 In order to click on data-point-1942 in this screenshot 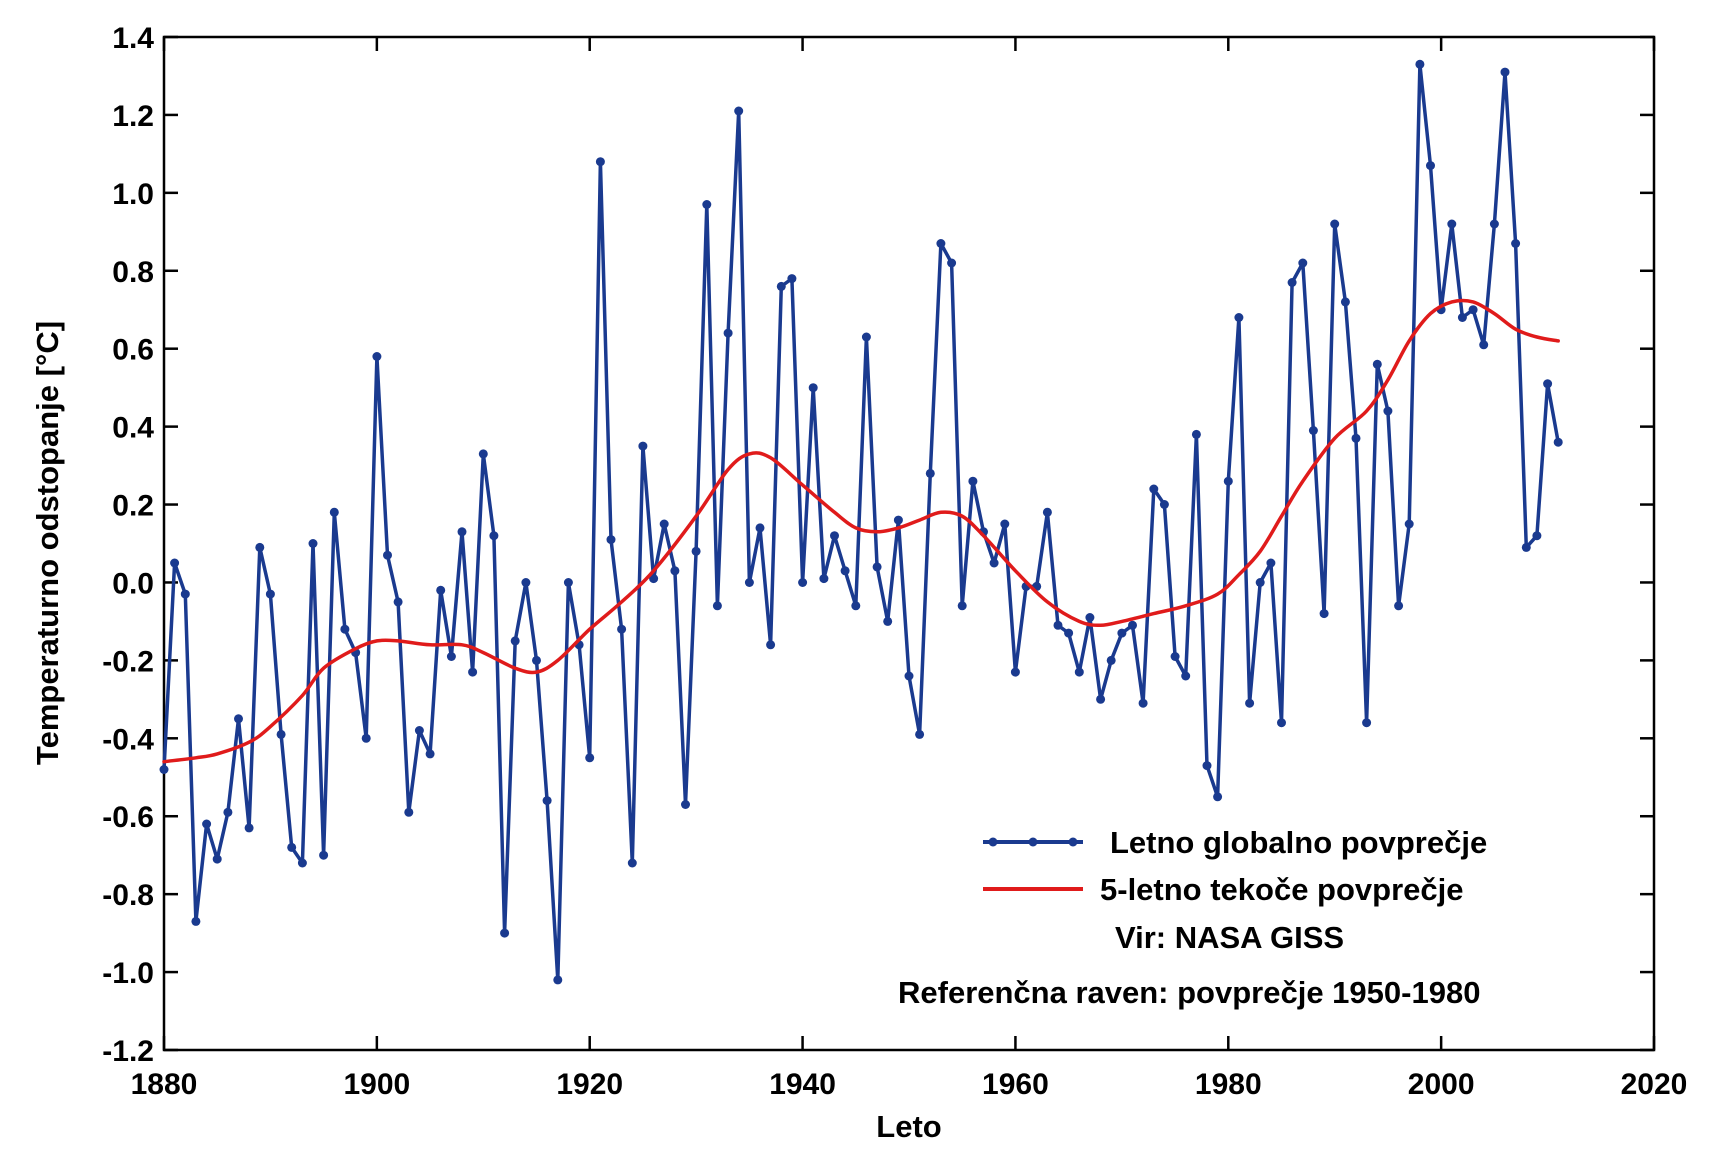, I will do `click(824, 579)`.